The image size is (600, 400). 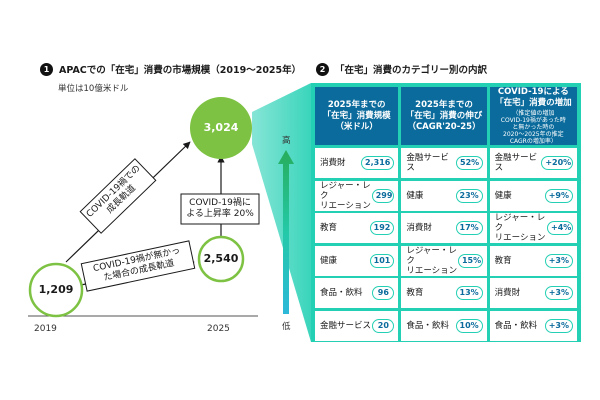 What do you see at coordinates (93, 89) in the screenshot?
I see `unit-label: 単位は10億米ドル` at bounding box center [93, 89].